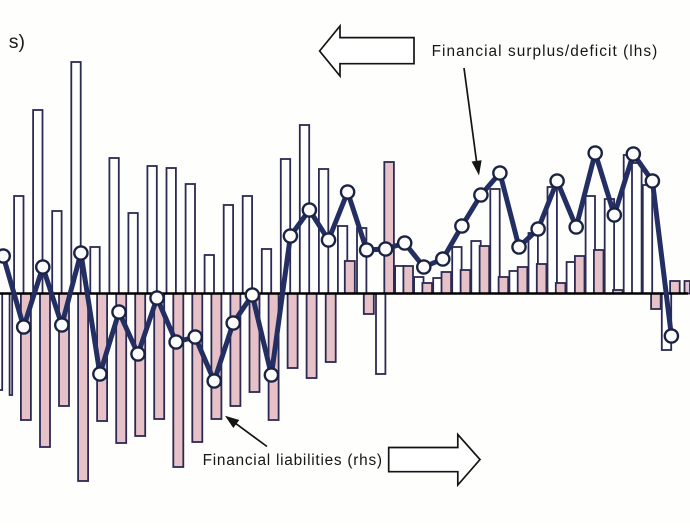 The image size is (690, 528). What do you see at coordinates (17, 42) in the screenshot?
I see `svg-text: s)` at bounding box center [17, 42].